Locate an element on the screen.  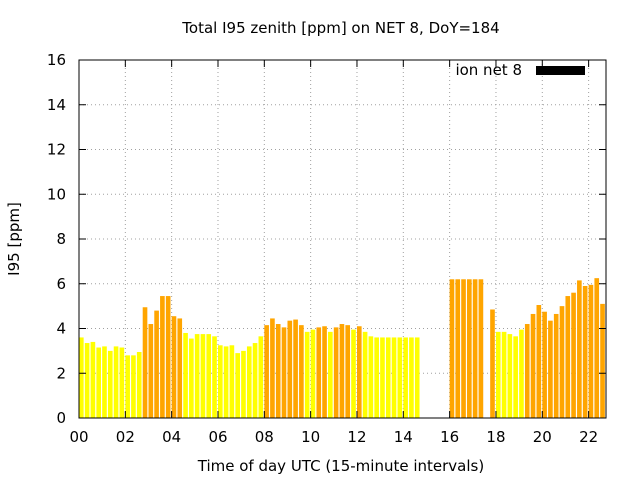
y-tick-label: 10 is located at coordinates (56, 194).